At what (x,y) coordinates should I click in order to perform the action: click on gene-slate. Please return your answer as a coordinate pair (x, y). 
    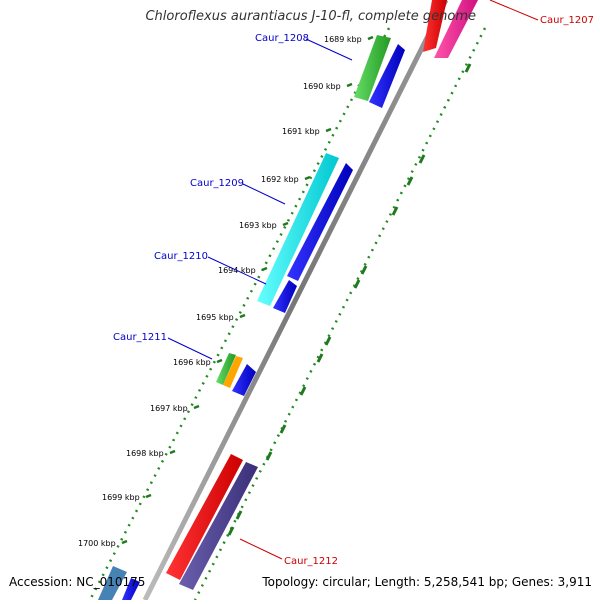
    Looking at the image, I should click on (218, 526).